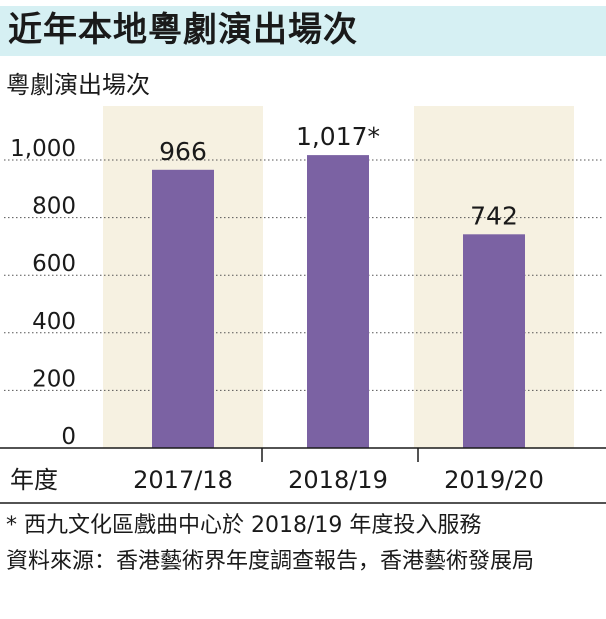  I want to click on title-band, so click(303, 28).